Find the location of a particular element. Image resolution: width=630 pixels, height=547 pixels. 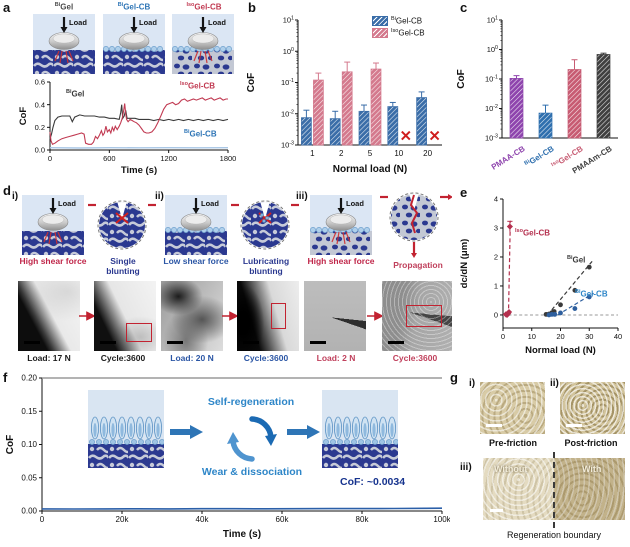

panel-e-letter: e is located at coordinates (464, 192).